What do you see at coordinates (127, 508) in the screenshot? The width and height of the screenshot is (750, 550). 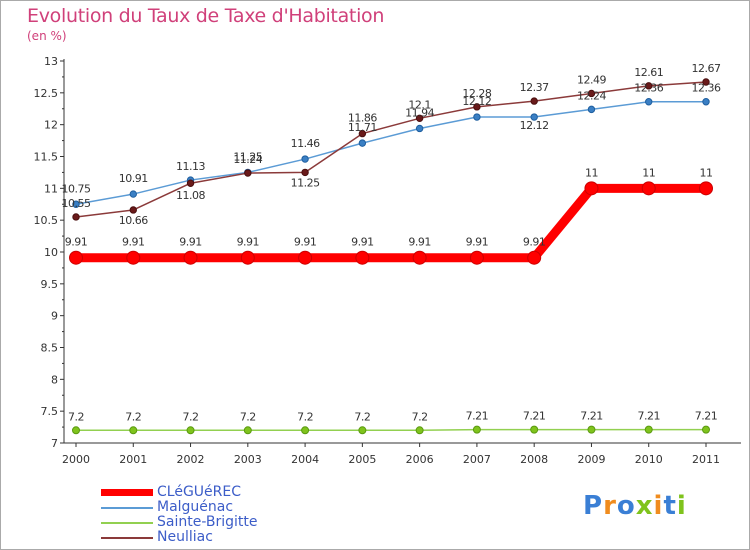 I see `legend-swatch-malguenac` at bounding box center [127, 508].